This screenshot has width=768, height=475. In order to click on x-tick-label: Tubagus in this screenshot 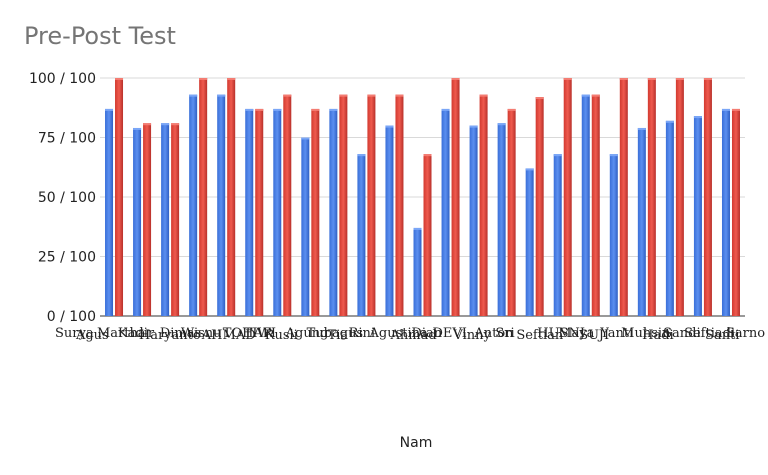, I will do `click(335, 333)`.